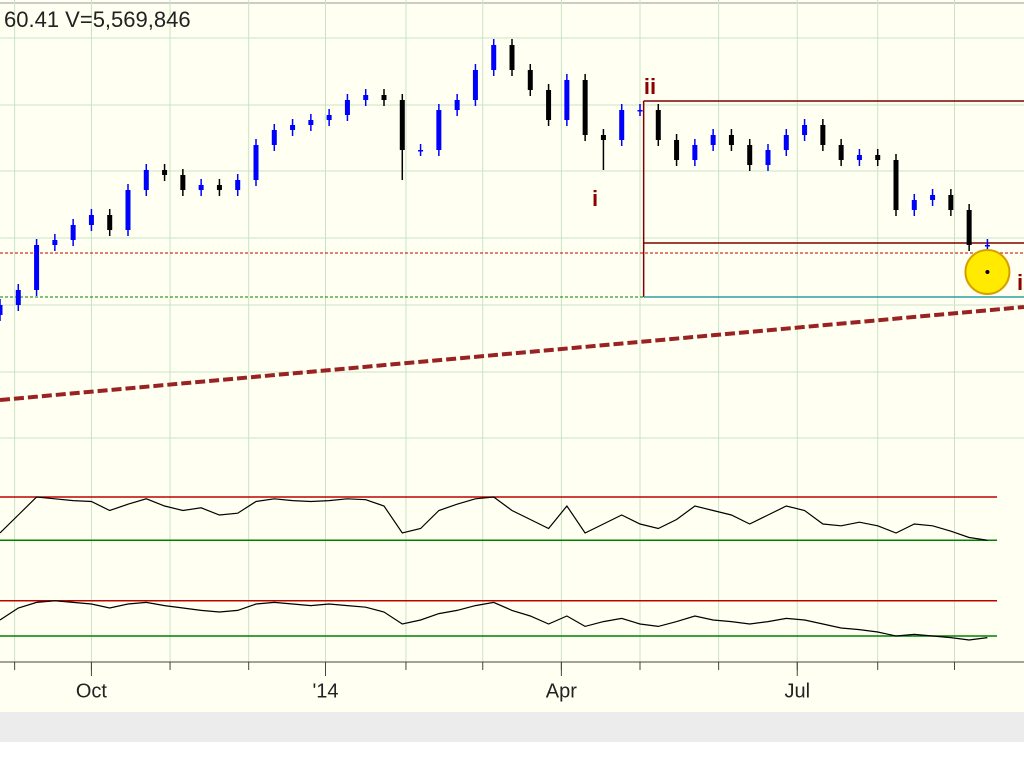 Image resolution: width=1024 pixels, height=773 pixels. I want to click on x-tick-label: '14, so click(325, 691).